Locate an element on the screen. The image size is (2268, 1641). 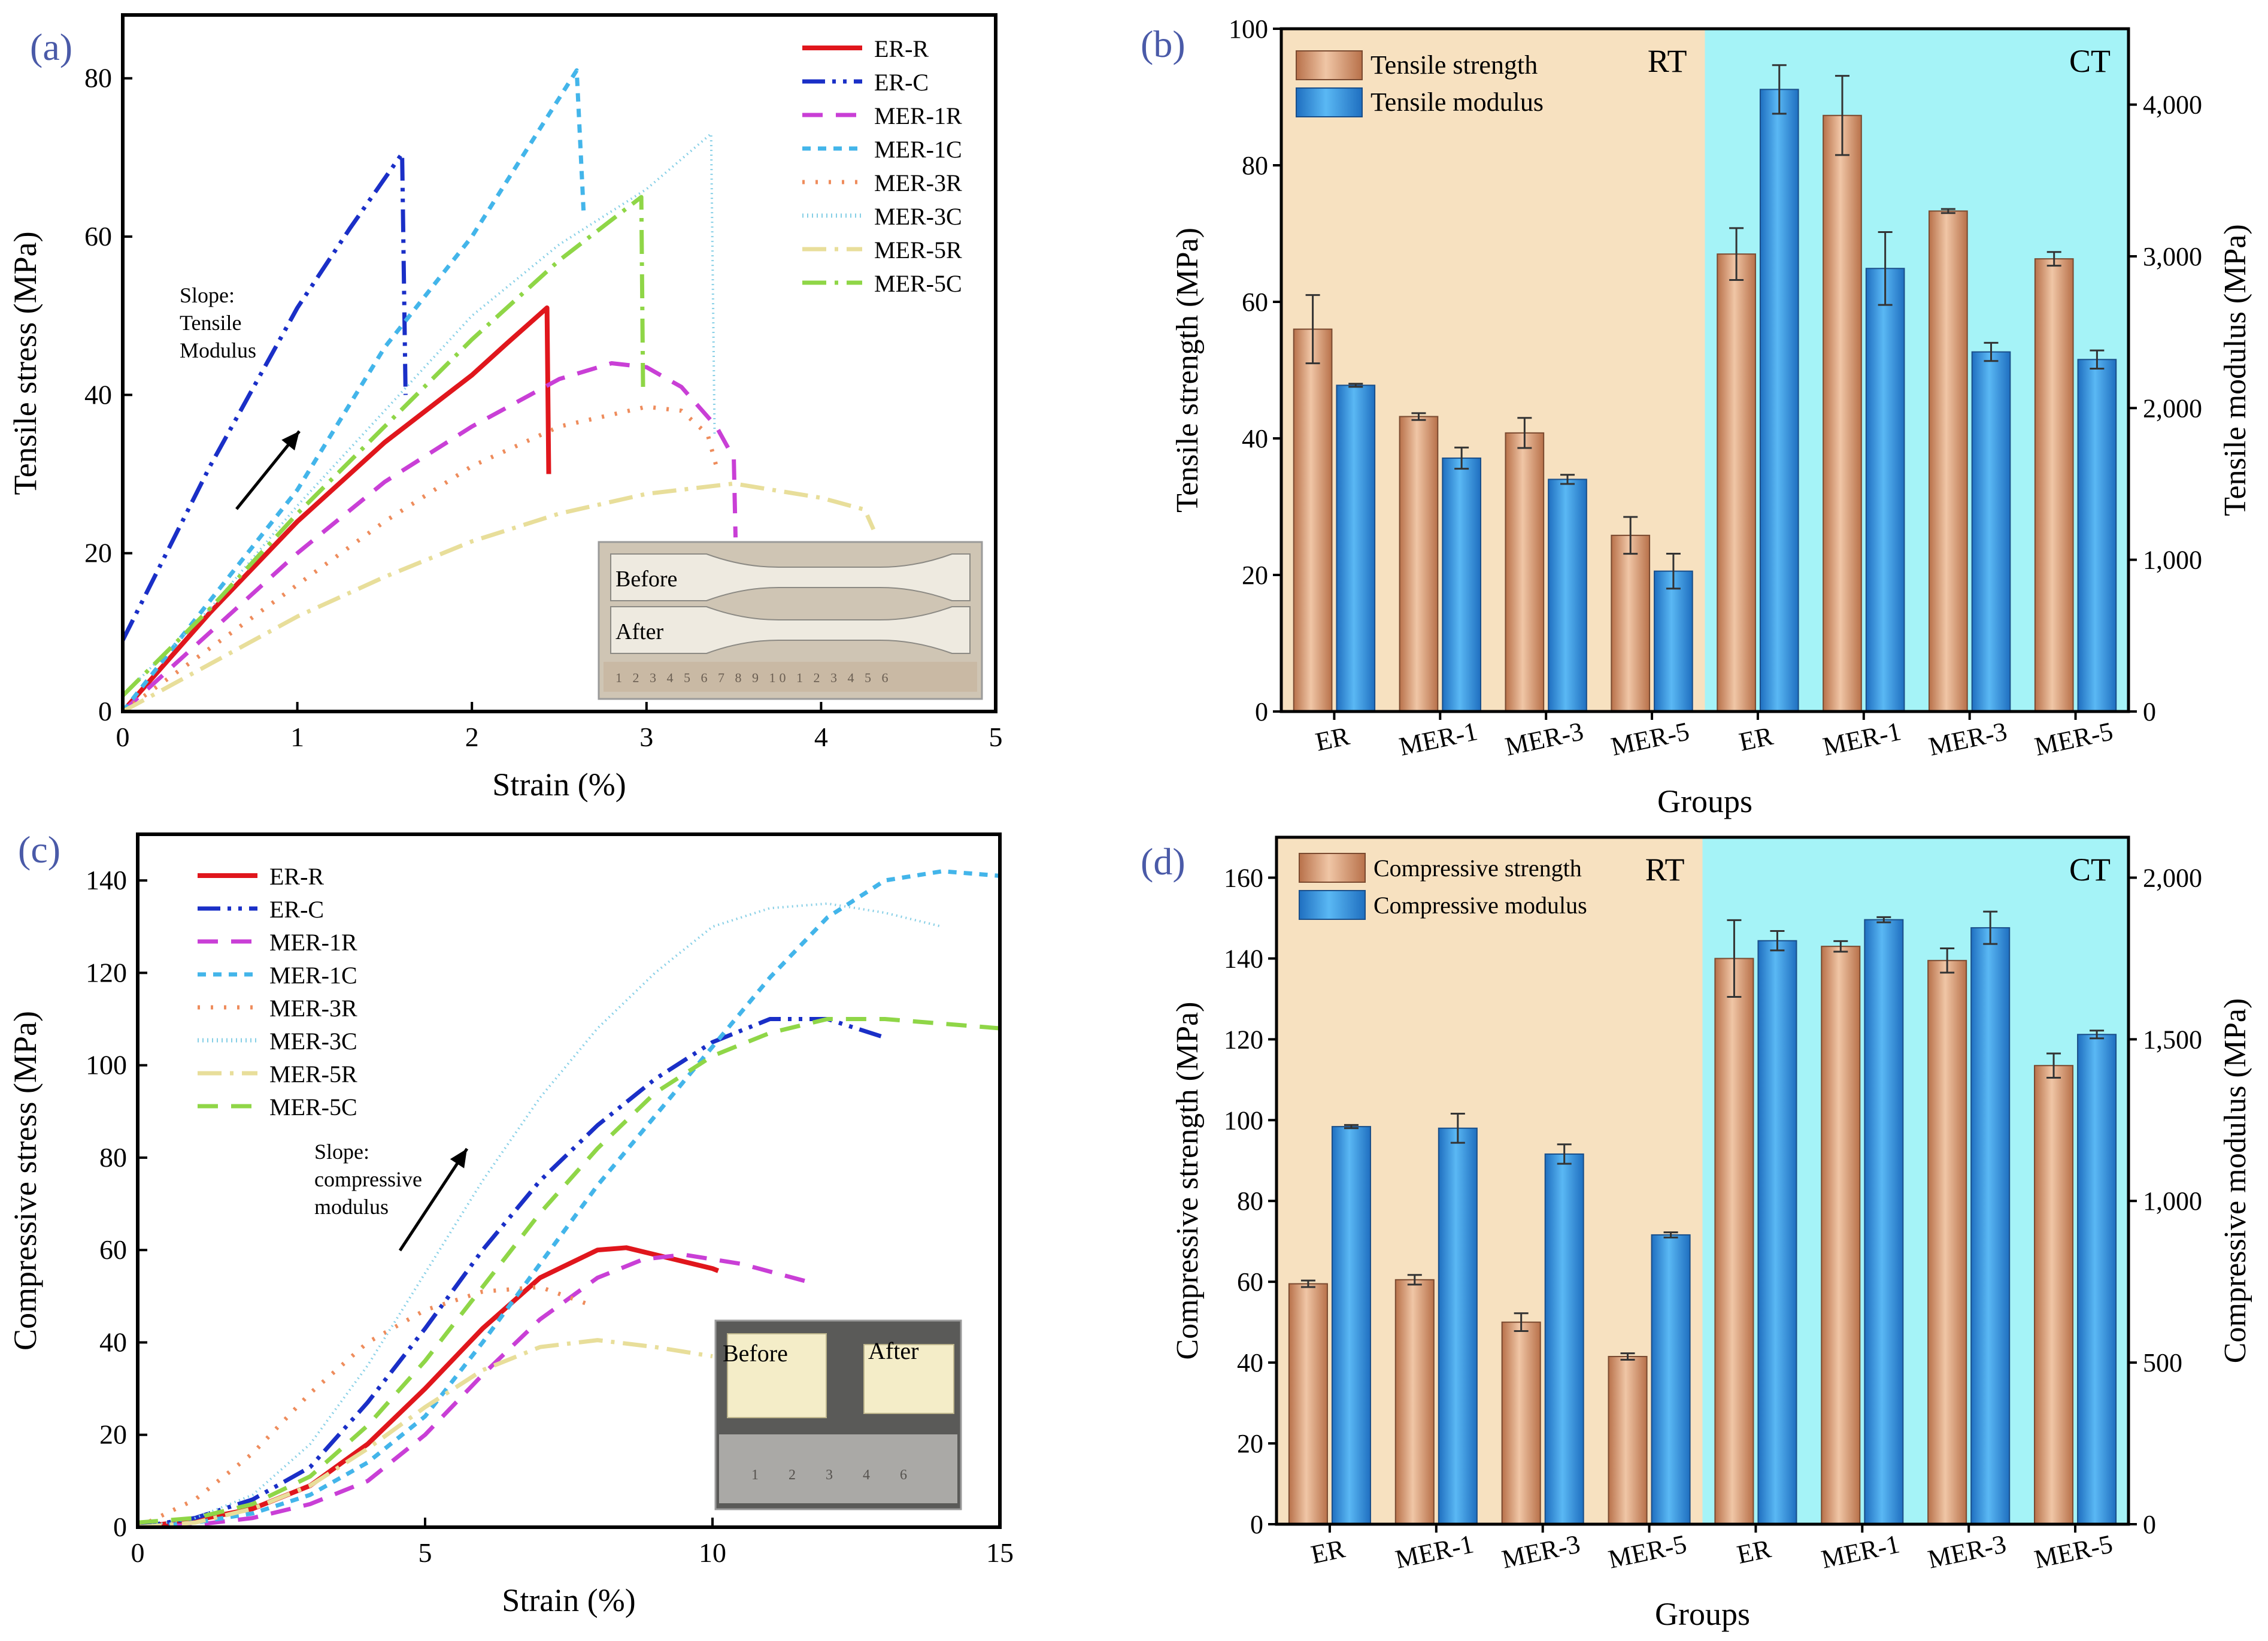
y-axis-label-left: Compressive strength (MPa) is located at coordinates (1188, 1181).